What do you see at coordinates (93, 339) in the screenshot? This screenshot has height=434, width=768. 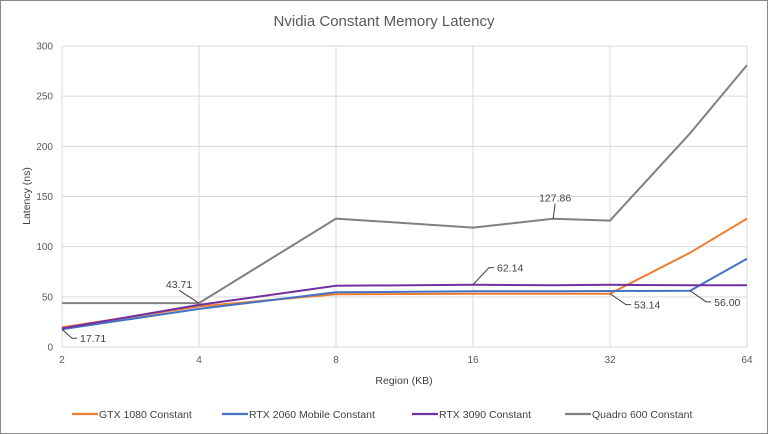 I see `data-label: 17.71` at bounding box center [93, 339].